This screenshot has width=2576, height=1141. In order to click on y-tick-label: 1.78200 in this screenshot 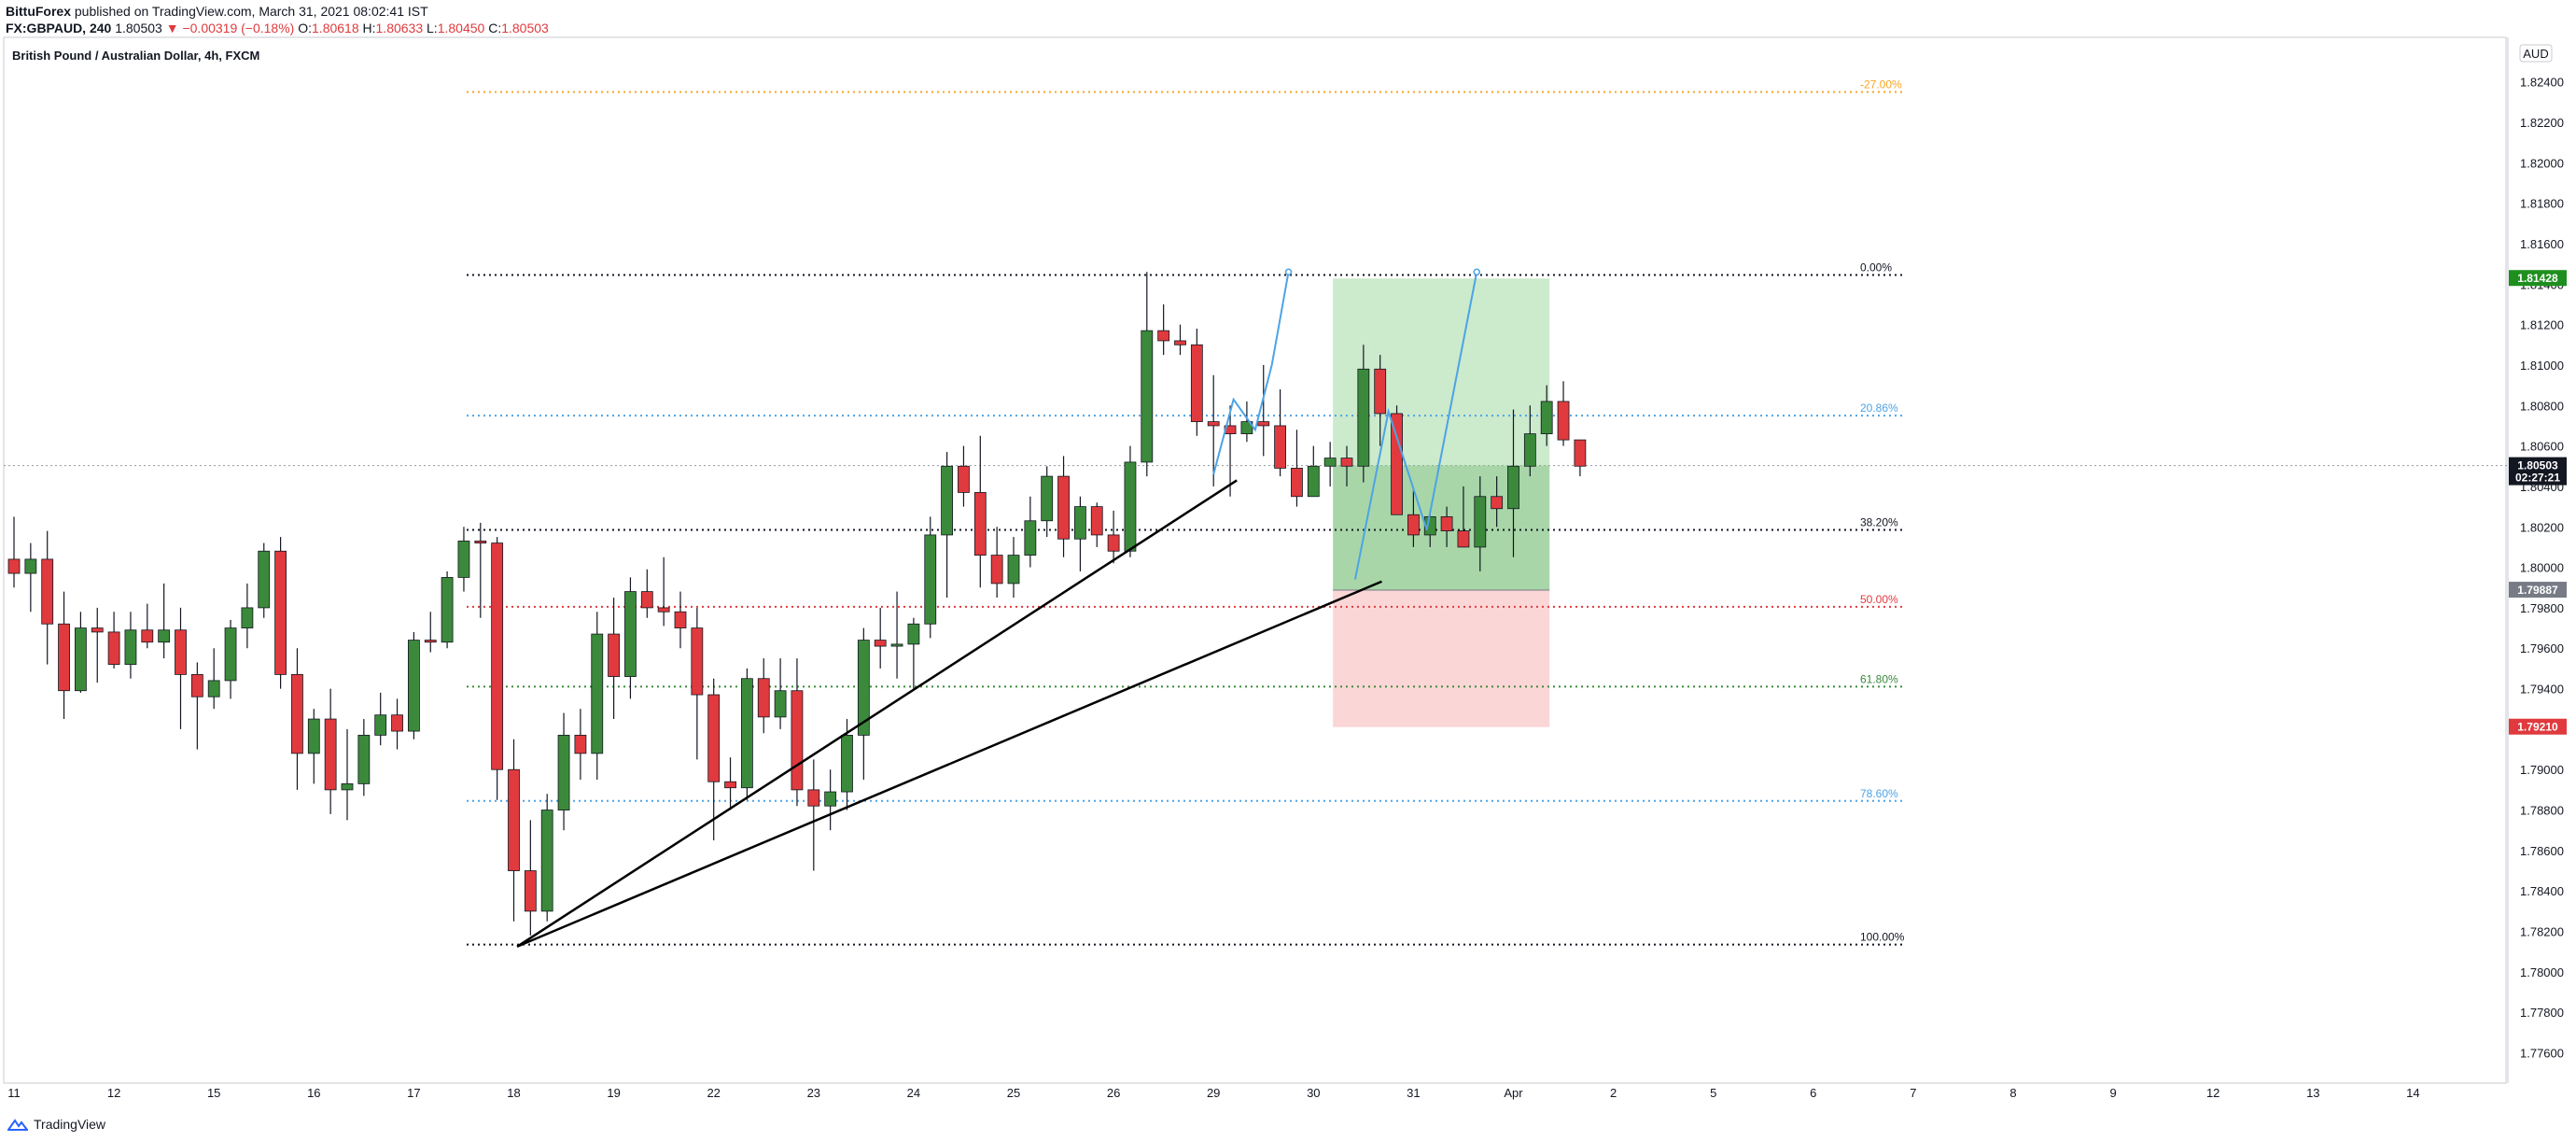, I will do `click(2542, 932)`.